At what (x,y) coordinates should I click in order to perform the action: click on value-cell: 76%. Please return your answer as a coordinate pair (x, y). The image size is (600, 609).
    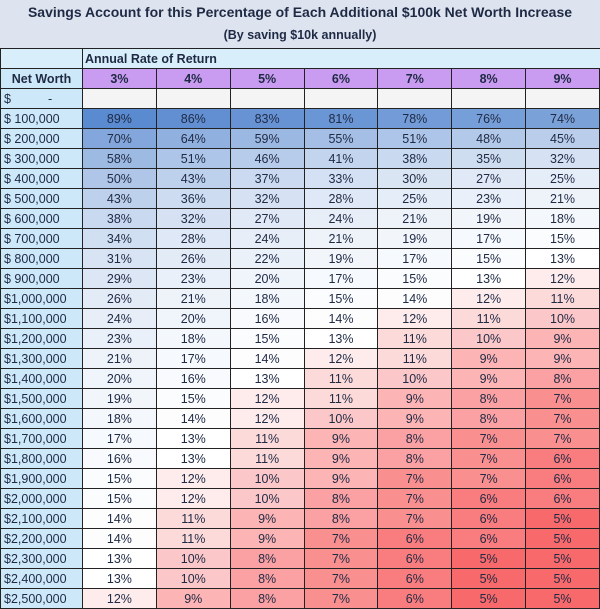
    Looking at the image, I should click on (489, 118).